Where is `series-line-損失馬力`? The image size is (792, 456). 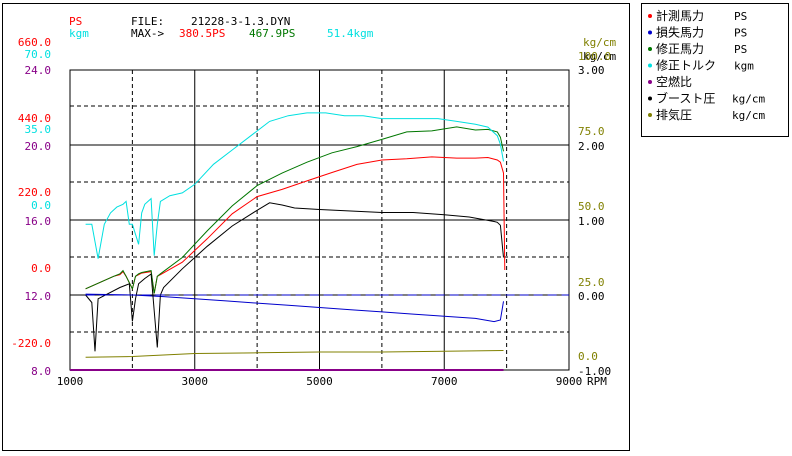
series-line-損失馬力 is located at coordinates (294, 308).